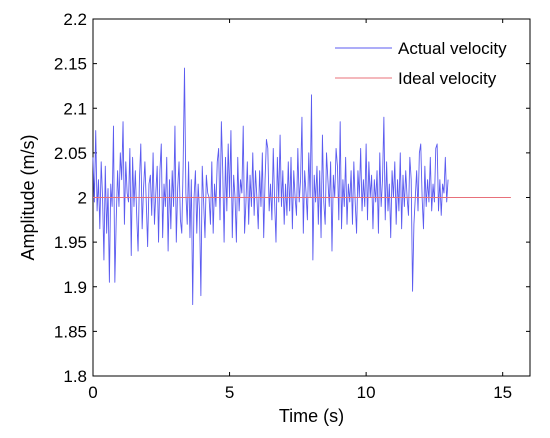 This screenshot has height=438, width=550. I want to click on y-tick-label: 2.05, so click(70, 153).